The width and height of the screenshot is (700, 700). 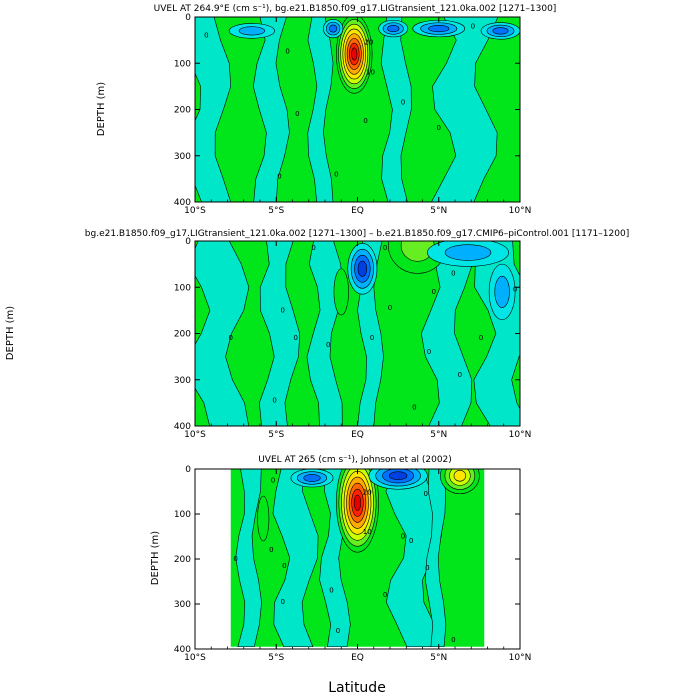 What do you see at coordinates (101, 109) in the screenshot?
I see `panel-1-ylabel: DEPTH (m)` at bounding box center [101, 109].